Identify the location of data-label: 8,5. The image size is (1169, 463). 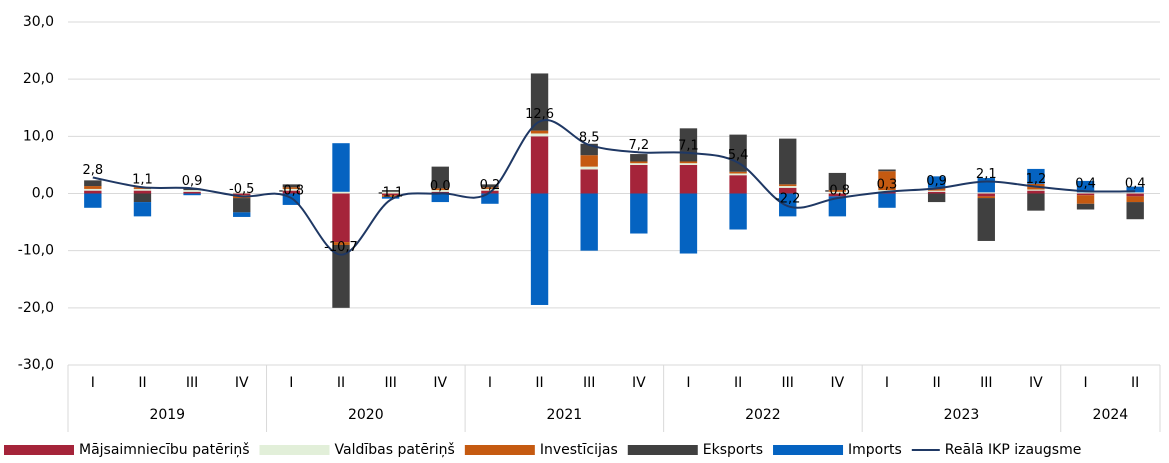
(589, 137).